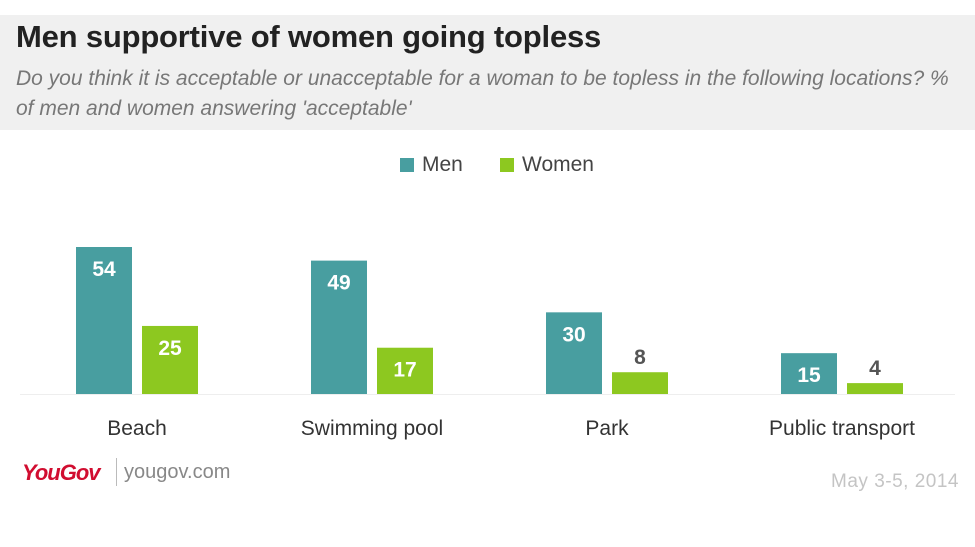  I want to click on data-label-men-0: 54, so click(104, 269).